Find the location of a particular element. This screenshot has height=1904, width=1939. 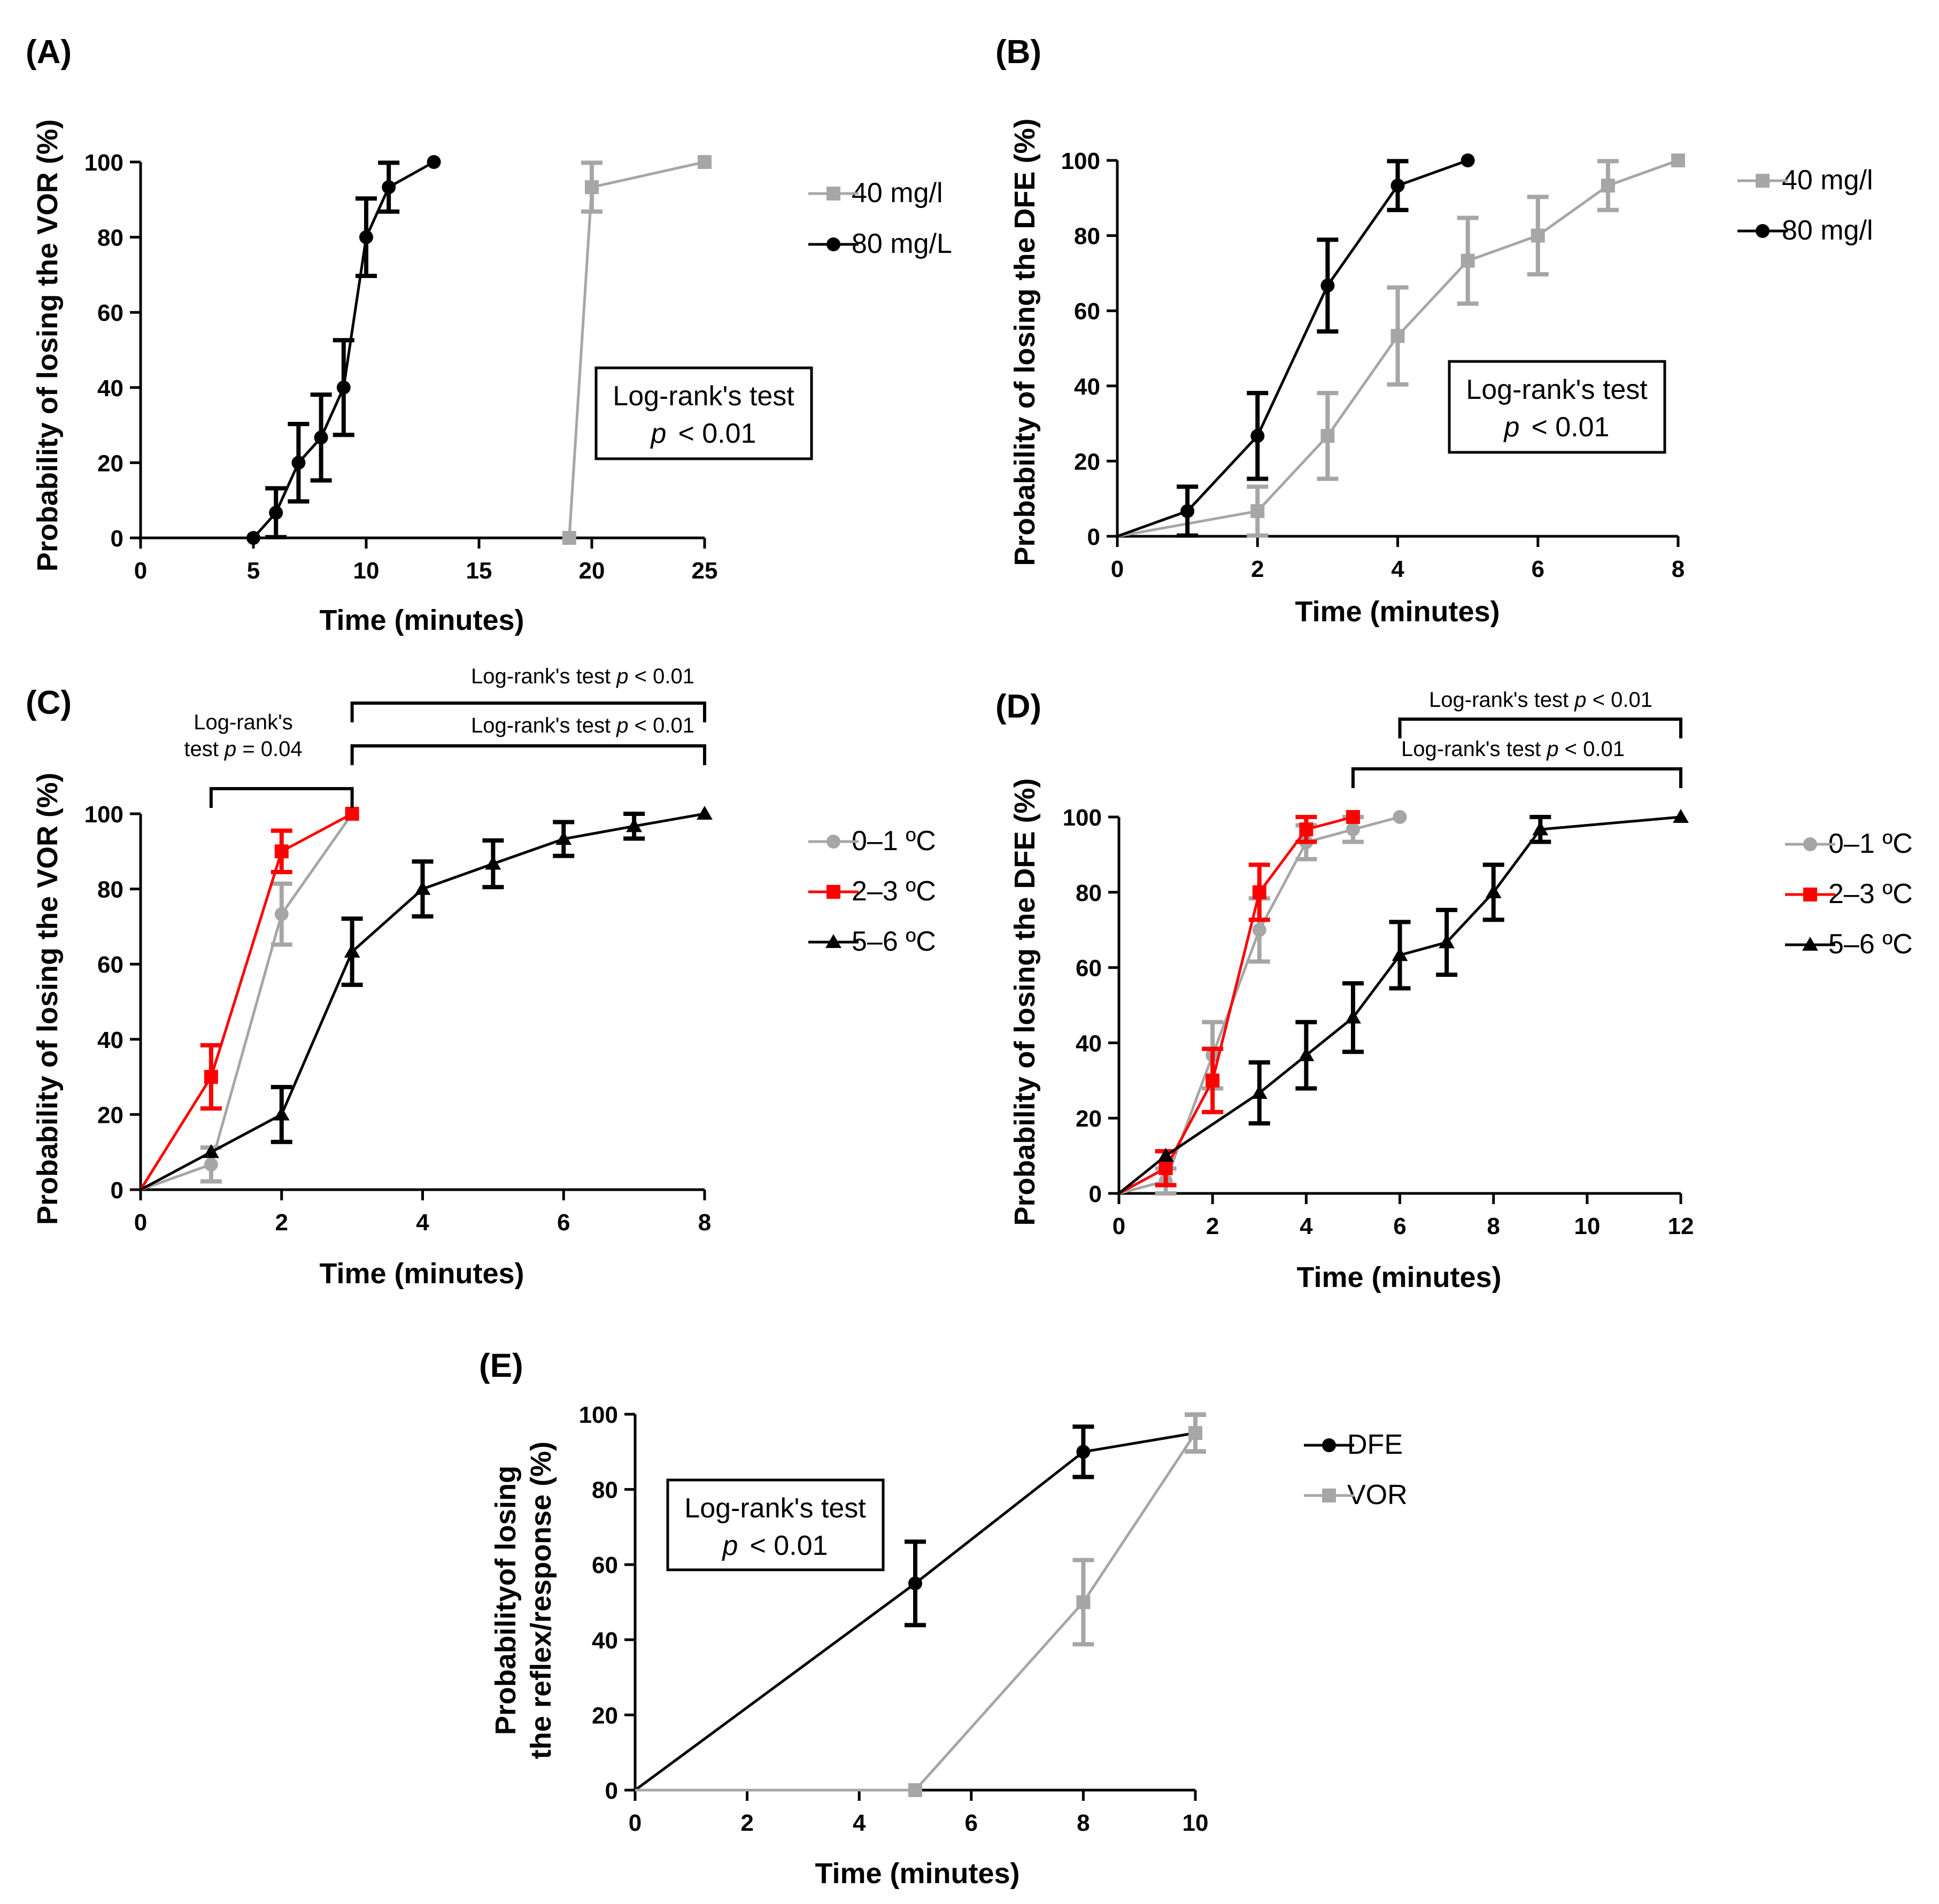

stat-line2-a: p < 0.01 is located at coordinates (703, 433).